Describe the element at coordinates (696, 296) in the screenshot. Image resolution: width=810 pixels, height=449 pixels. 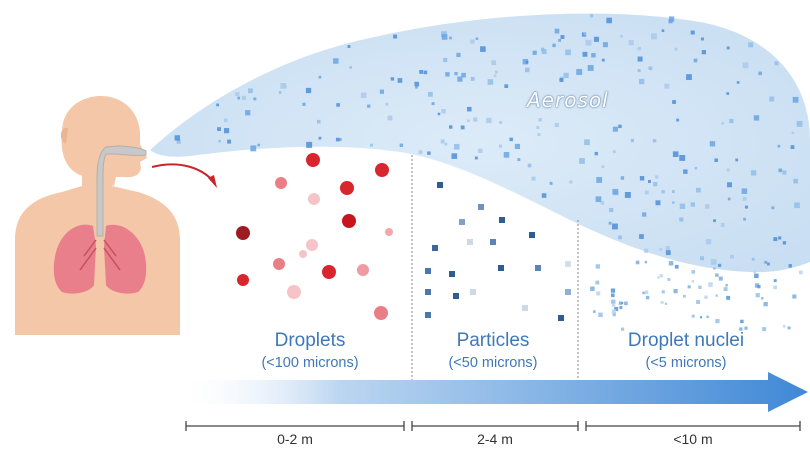
I see `droplet-nuclei-dots` at that location.